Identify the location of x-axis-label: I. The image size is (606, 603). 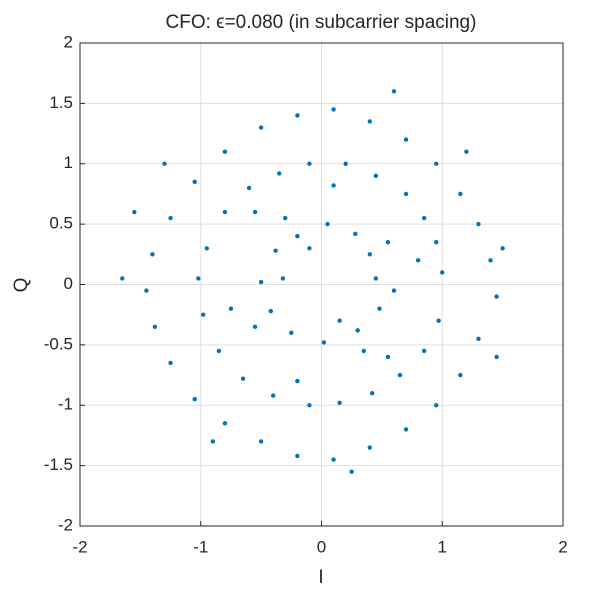
(320, 577).